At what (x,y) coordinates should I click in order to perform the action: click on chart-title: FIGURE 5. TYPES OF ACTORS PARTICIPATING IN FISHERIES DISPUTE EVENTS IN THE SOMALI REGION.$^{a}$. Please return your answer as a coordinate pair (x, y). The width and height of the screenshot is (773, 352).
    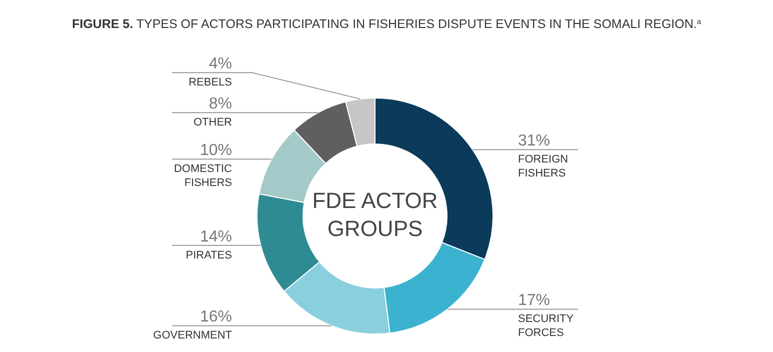
    Looking at the image, I should click on (387, 23).